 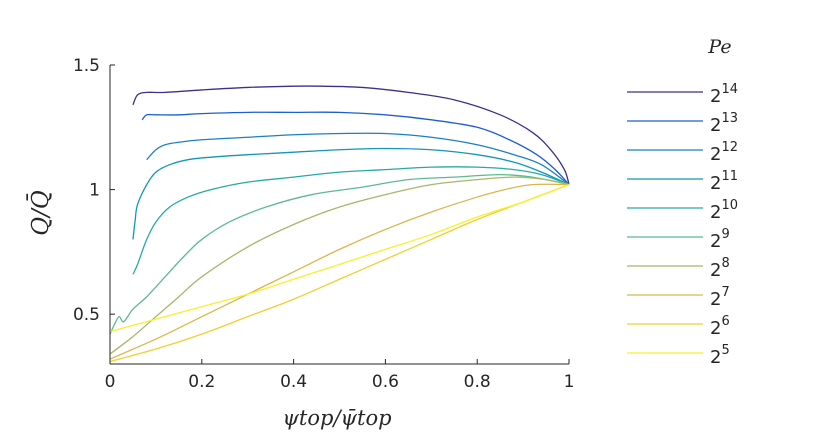 What do you see at coordinates (720, 297) in the screenshot?
I see `legend-label-7: 27` at bounding box center [720, 297].